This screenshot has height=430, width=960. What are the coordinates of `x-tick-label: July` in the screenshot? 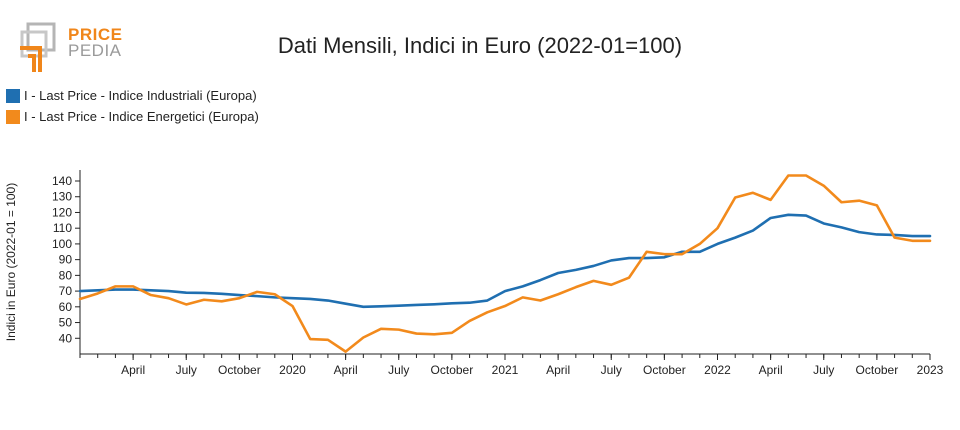 It's located at (186, 370).